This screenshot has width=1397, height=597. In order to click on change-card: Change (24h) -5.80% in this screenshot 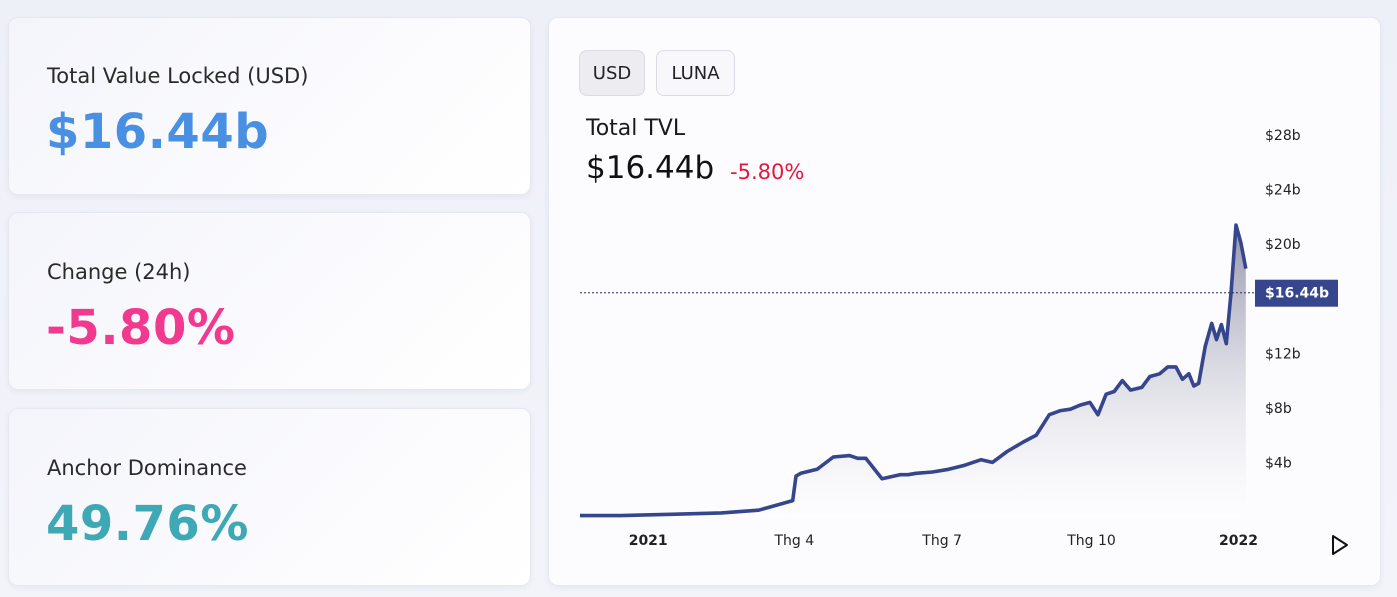, I will do `click(269, 301)`.